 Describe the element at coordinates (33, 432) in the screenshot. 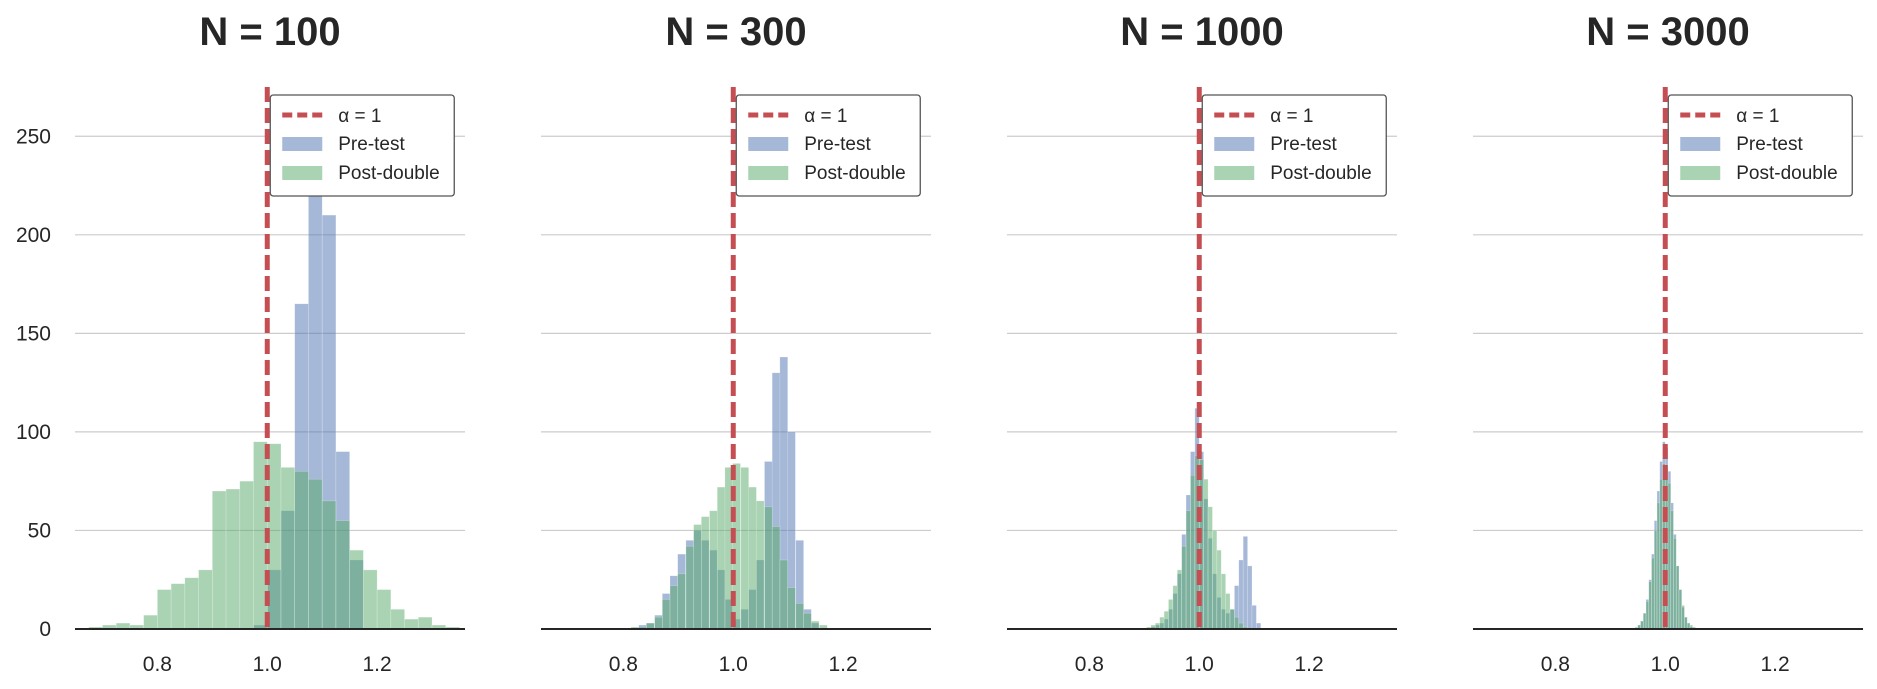

I see `y-tick-label: 100` at that location.